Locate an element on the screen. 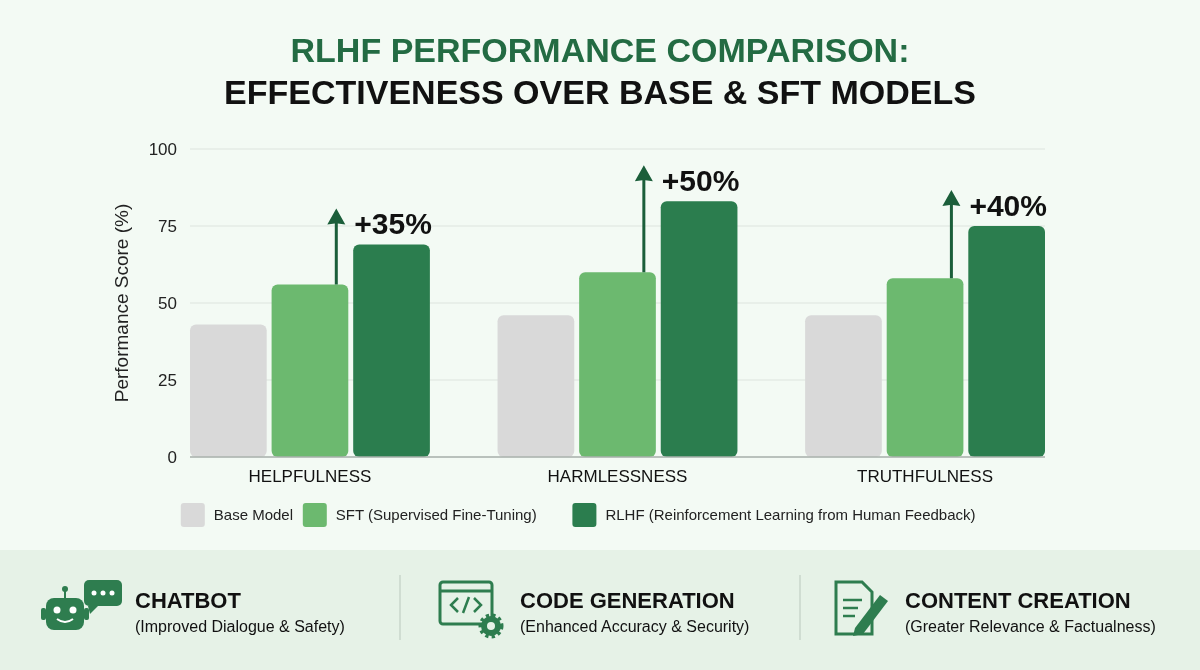  chart-title: RLHF PERFORMANCE COMPARISON: is located at coordinates (600, 50).